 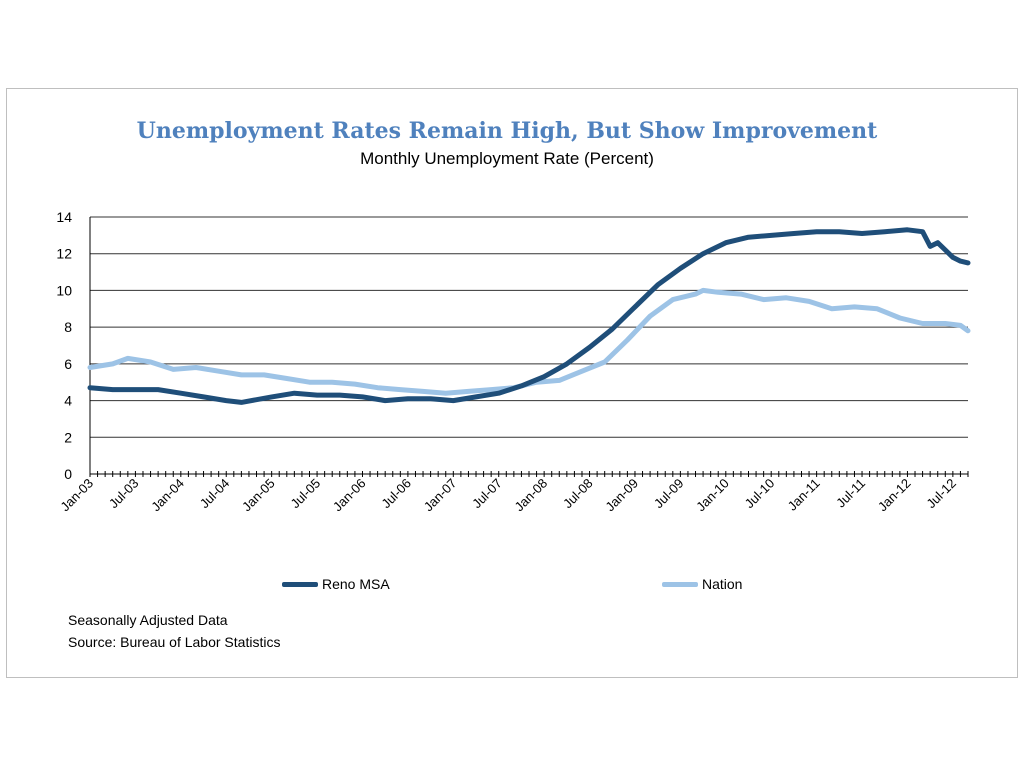 What do you see at coordinates (507, 158) in the screenshot?
I see `chart-subtitle: Monthly Unemployment Rate (Percent)` at bounding box center [507, 158].